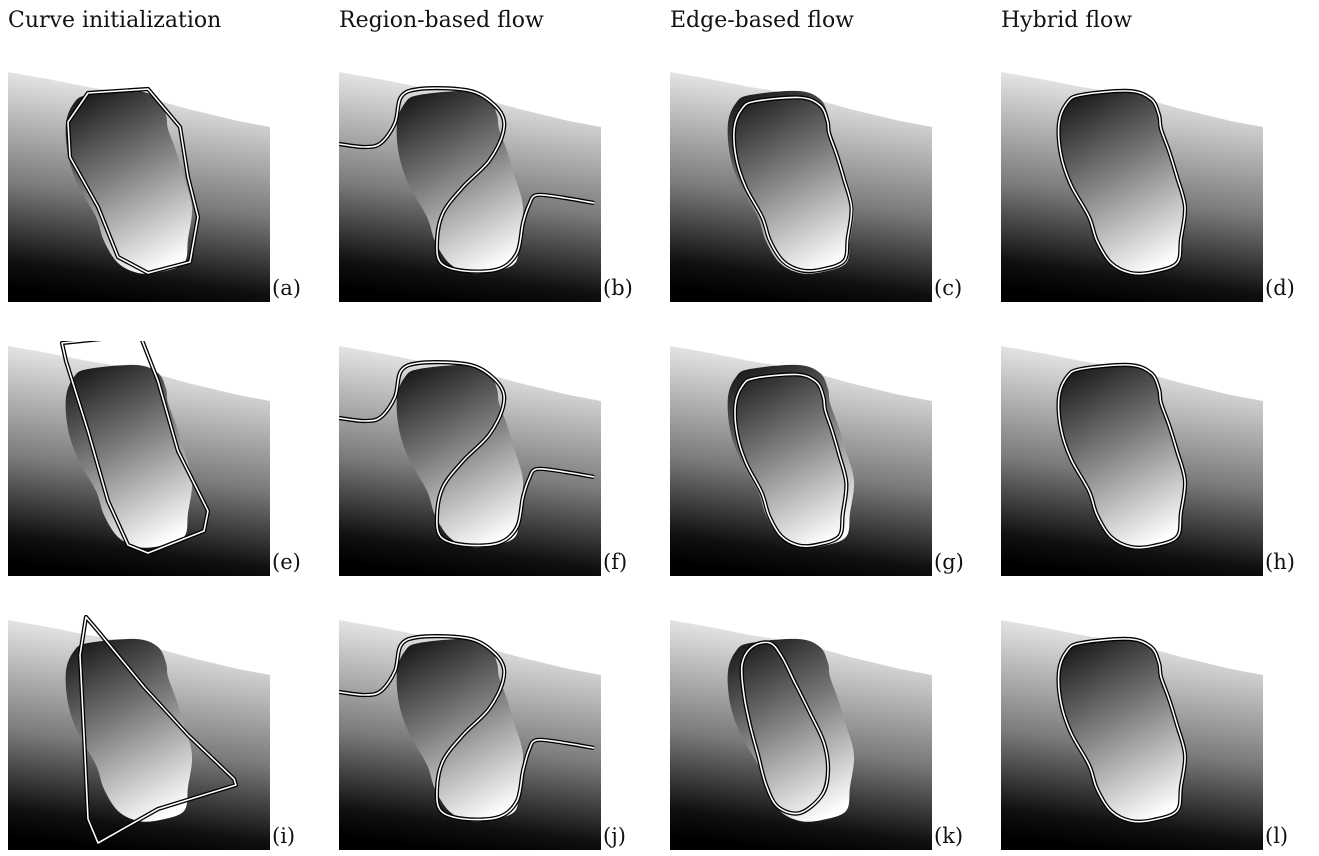 Image resolution: width=1319 pixels, height=856 pixels. What do you see at coordinates (1280, 288) in the screenshot?
I see `panel-label: (d)` at bounding box center [1280, 288].